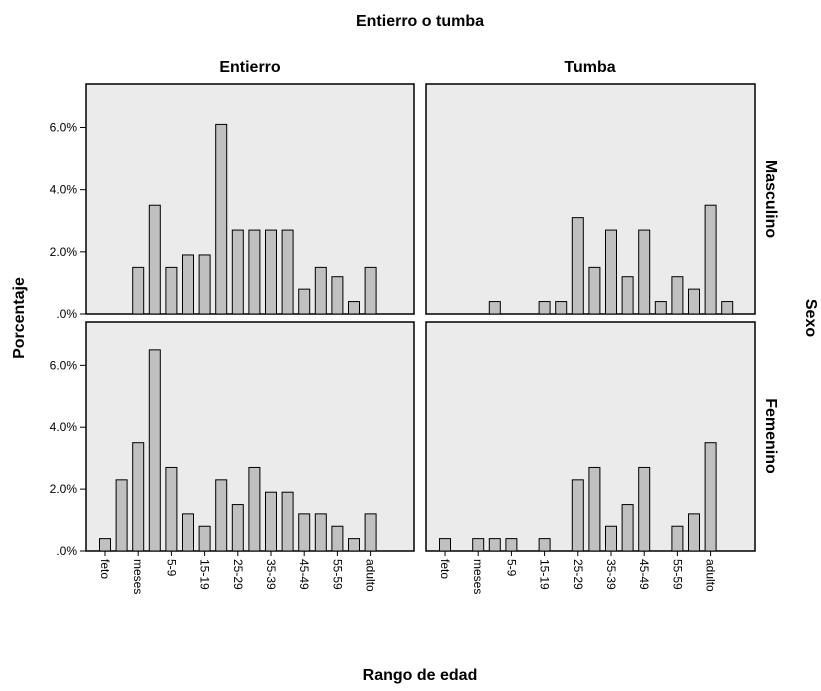  What do you see at coordinates (250, 67) in the screenshot?
I see `column-label: Entierro` at bounding box center [250, 67].